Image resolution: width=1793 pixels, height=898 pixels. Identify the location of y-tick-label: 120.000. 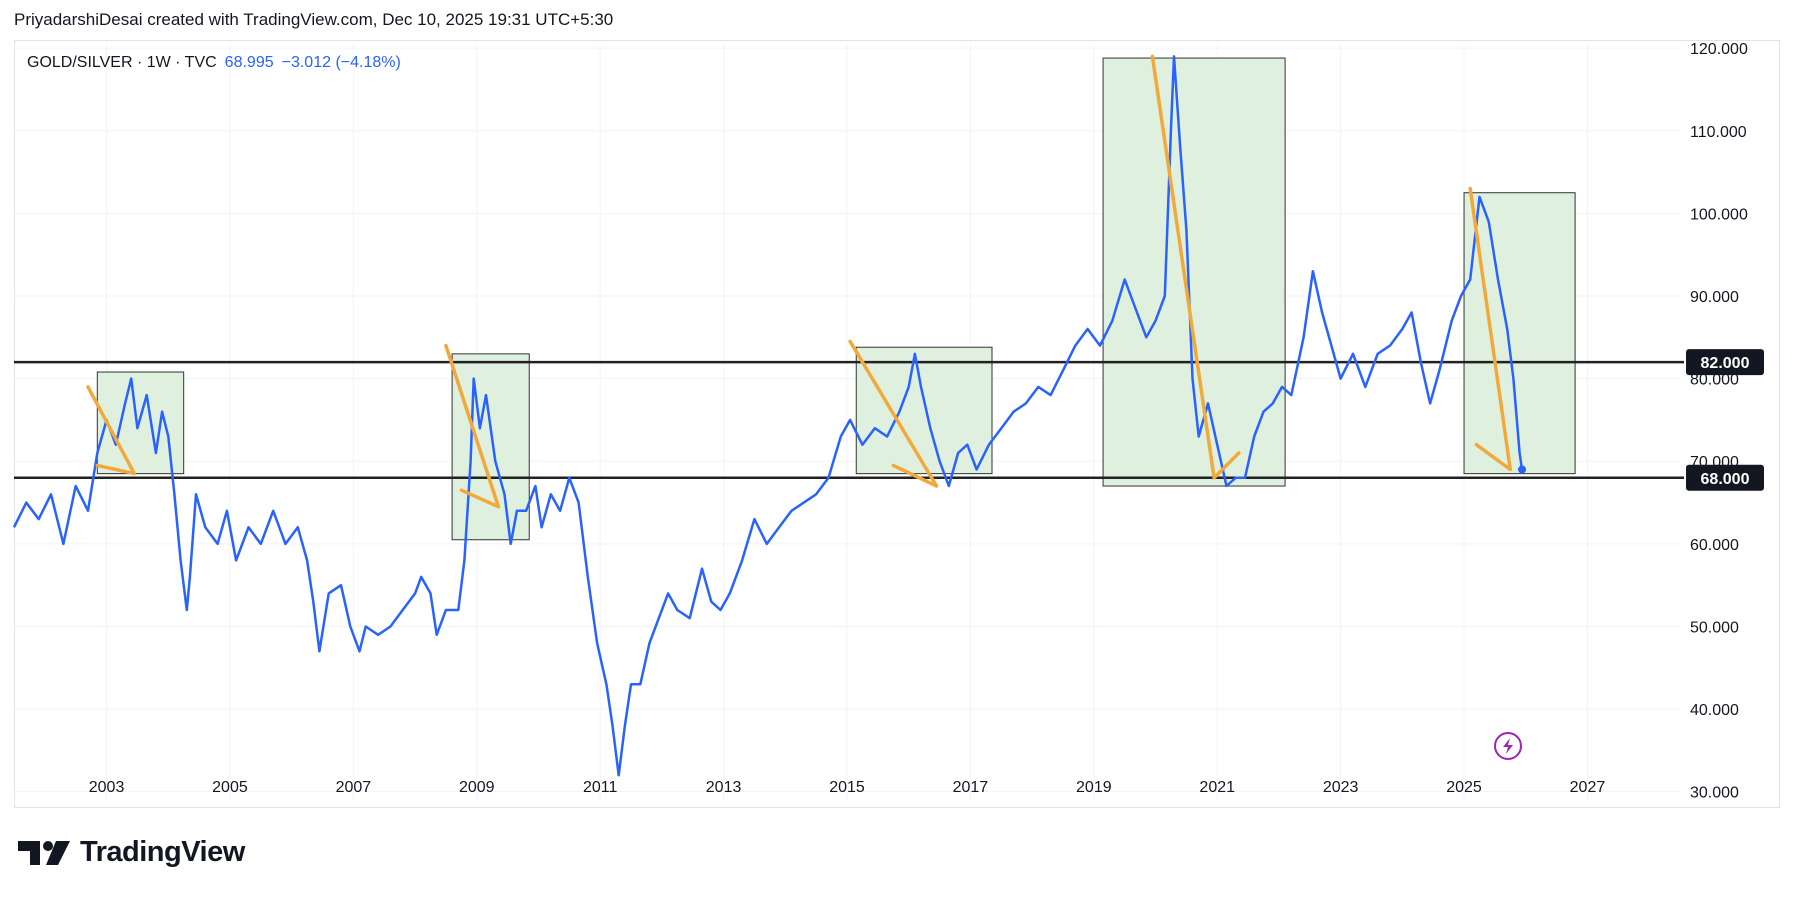
(1719, 49).